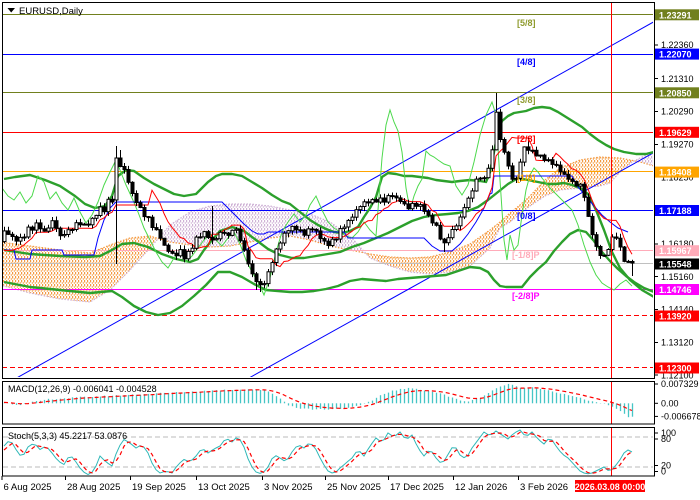 This screenshot has width=700, height=500. Describe the element at coordinates (526, 255) in the screenshot. I see `svg-text: [-1/8]P` at that location.